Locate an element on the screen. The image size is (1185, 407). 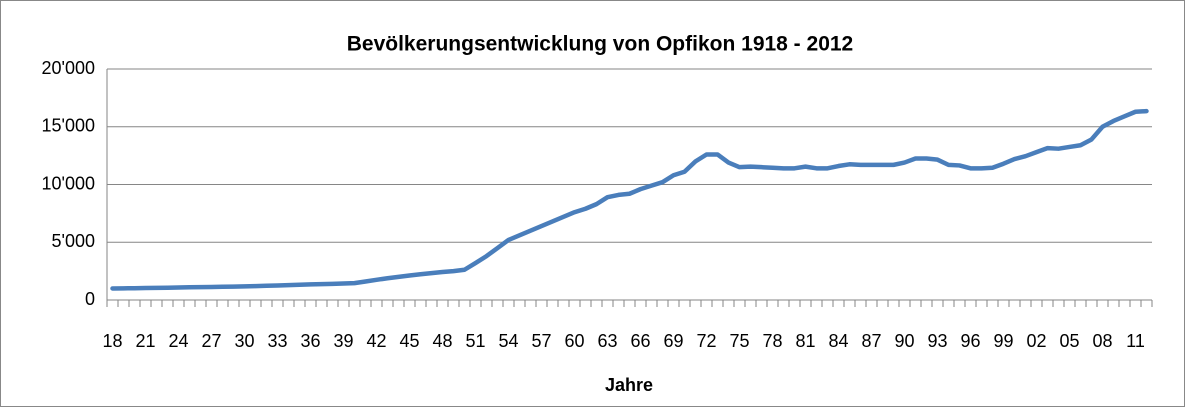
y-tick-label: 0 is located at coordinates (90, 299).